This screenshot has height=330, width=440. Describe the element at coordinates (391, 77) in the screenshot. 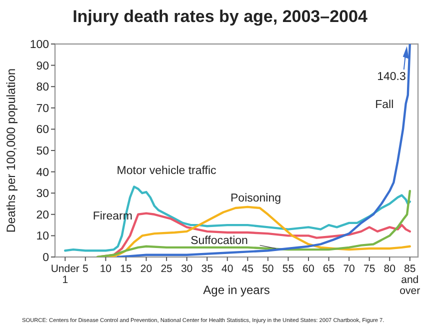

I see `annotation: 140.3` at that location.